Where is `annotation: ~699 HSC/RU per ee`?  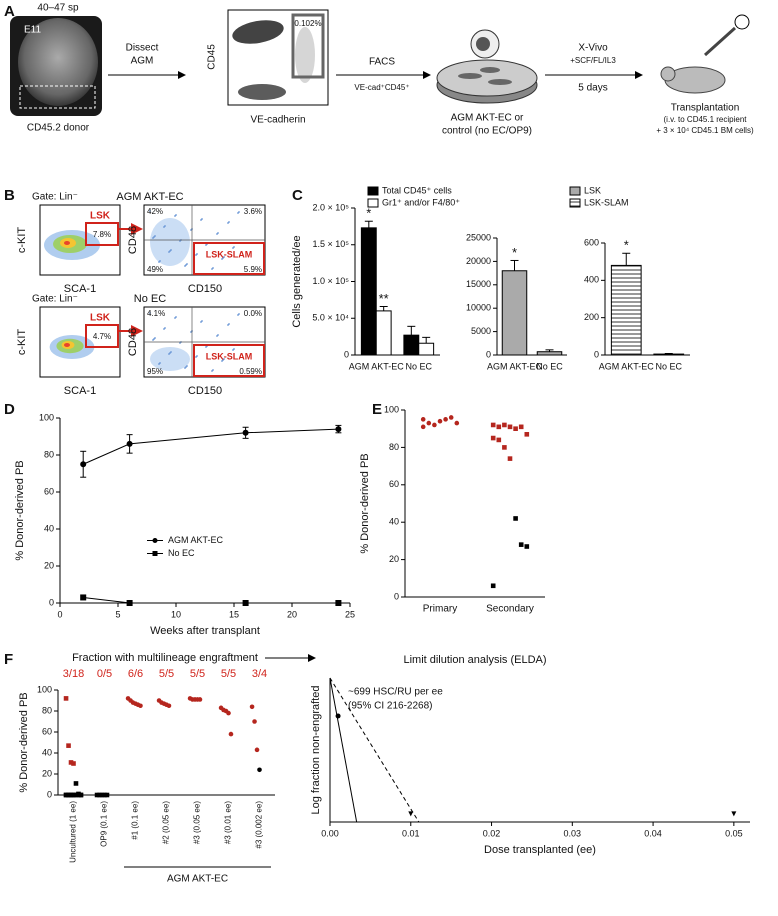 annotation: ~699 HSC/RU per ee is located at coordinates (395, 692).